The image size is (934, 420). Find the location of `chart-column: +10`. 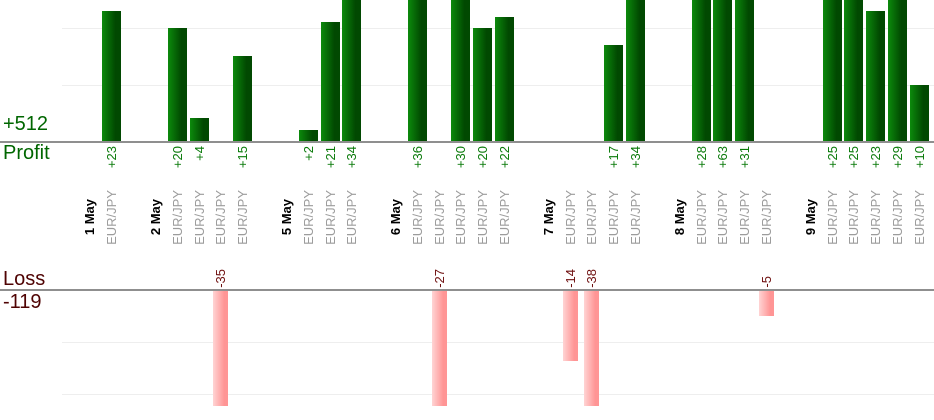

chart-column: +10 is located at coordinates (919, 166).